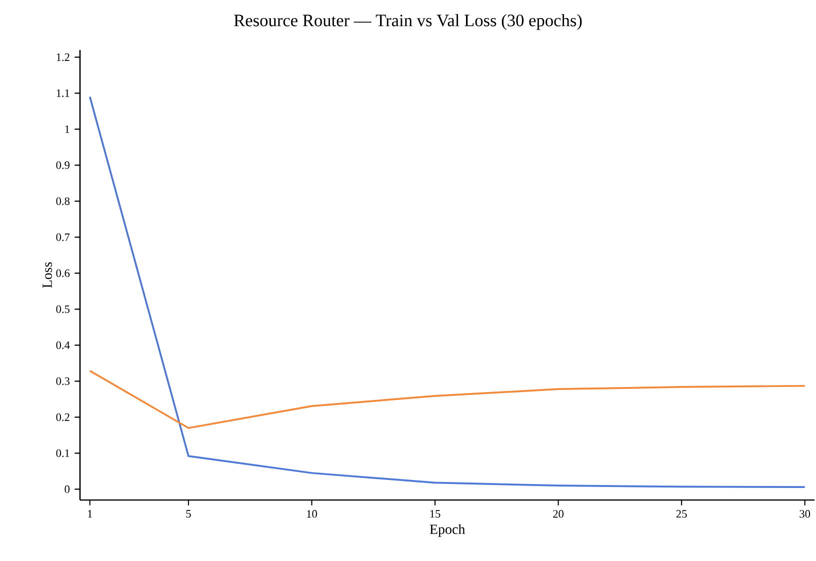  I want to click on y-tick-label: 0, so click(67, 489).